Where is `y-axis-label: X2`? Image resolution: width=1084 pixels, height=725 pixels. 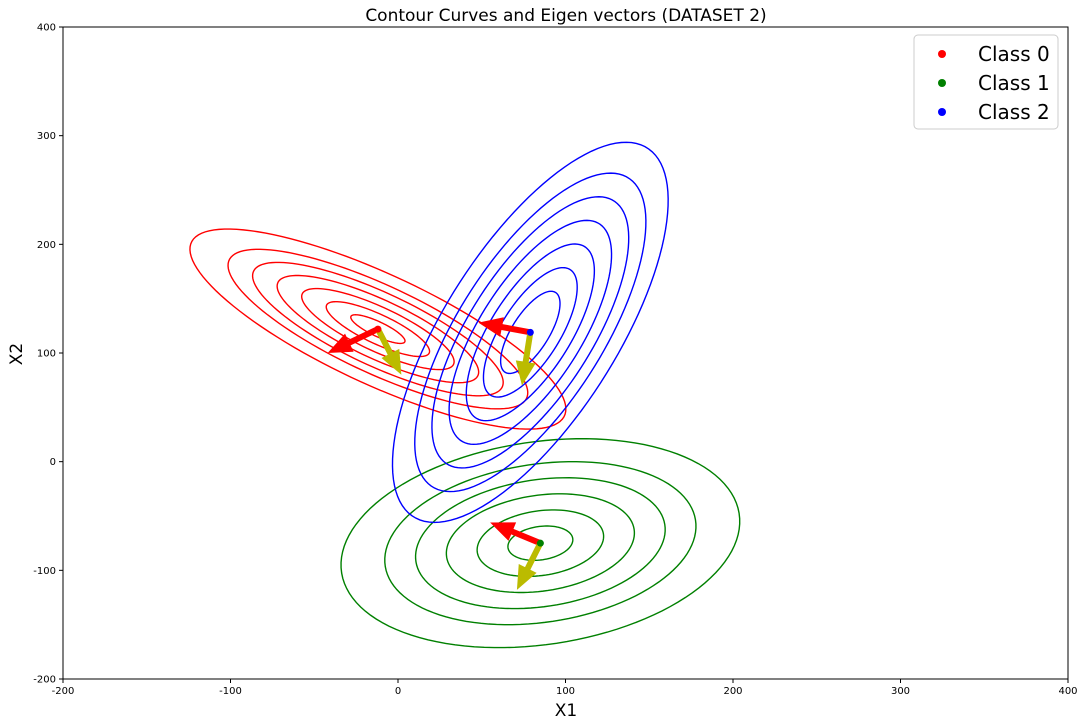 y-axis-label: X2 is located at coordinates (17, 354).